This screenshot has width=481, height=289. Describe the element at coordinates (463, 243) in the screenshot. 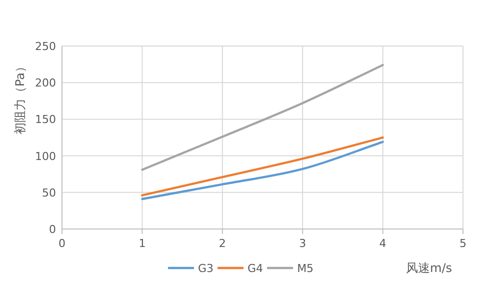

I see `x-tick-label: 5` at that location.